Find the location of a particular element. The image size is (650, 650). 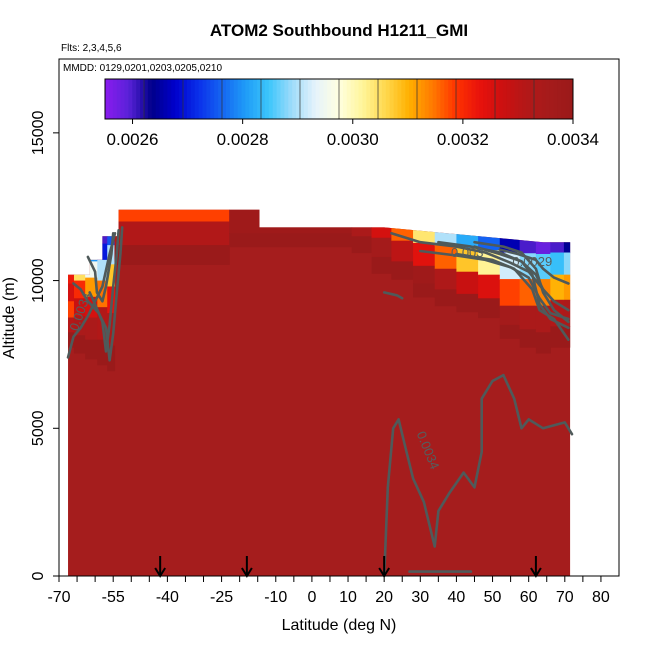

y-tick-label: 0 is located at coordinates (38, 575).